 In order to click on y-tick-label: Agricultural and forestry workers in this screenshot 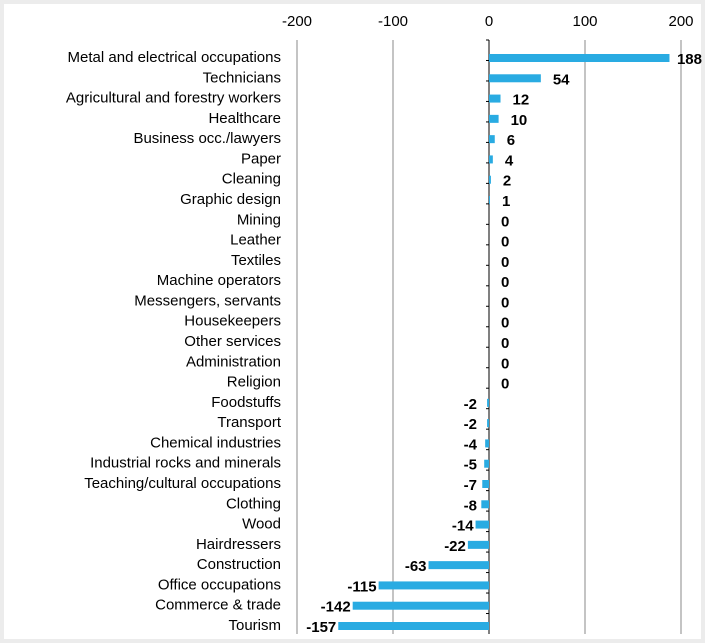, I will do `click(173, 98)`.